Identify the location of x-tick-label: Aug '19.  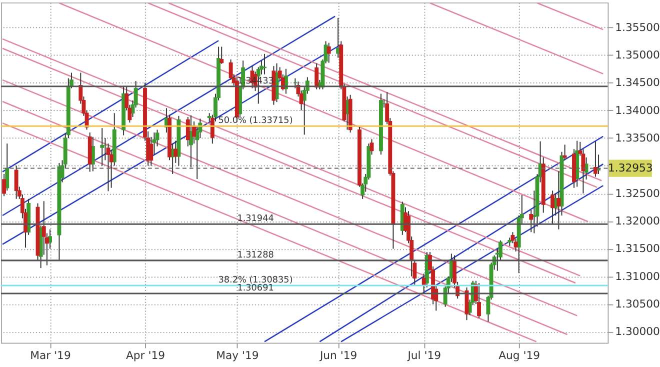
(519, 355).